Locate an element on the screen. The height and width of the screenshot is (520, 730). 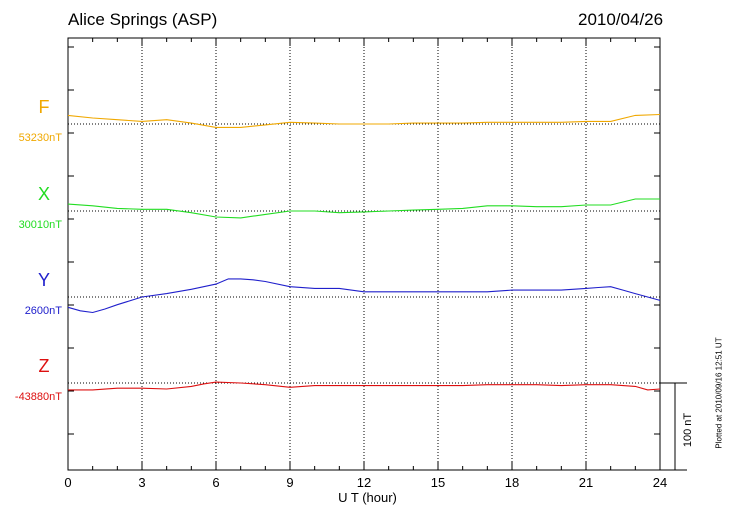
x-axis-label: U T (hour) is located at coordinates (367, 497).